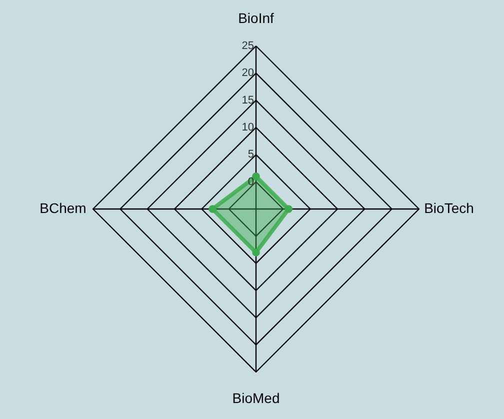 The height and width of the screenshot is (419, 504). I want to click on spoke-label: BioTech, so click(449, 208).